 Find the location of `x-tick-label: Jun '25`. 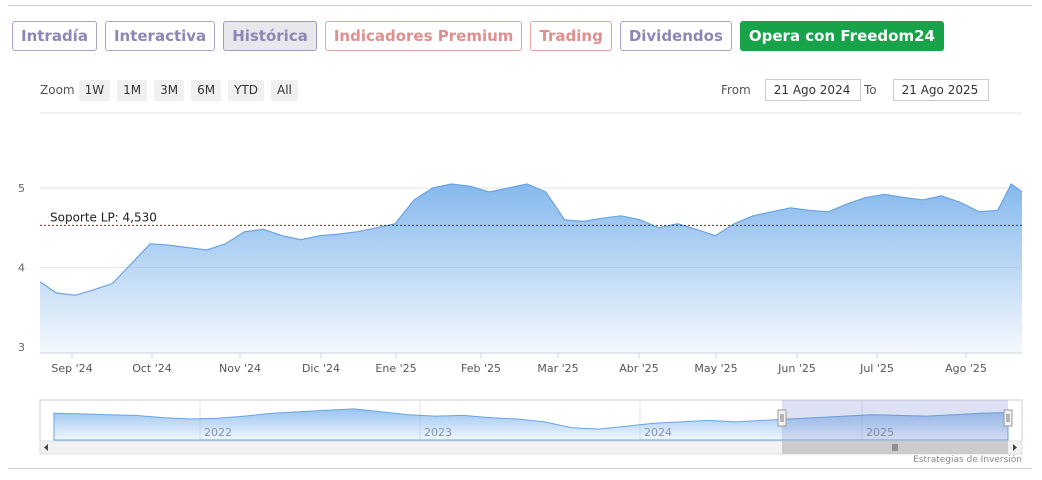

x-tick-label: Jun '25 is located at coordinates (796, 368).